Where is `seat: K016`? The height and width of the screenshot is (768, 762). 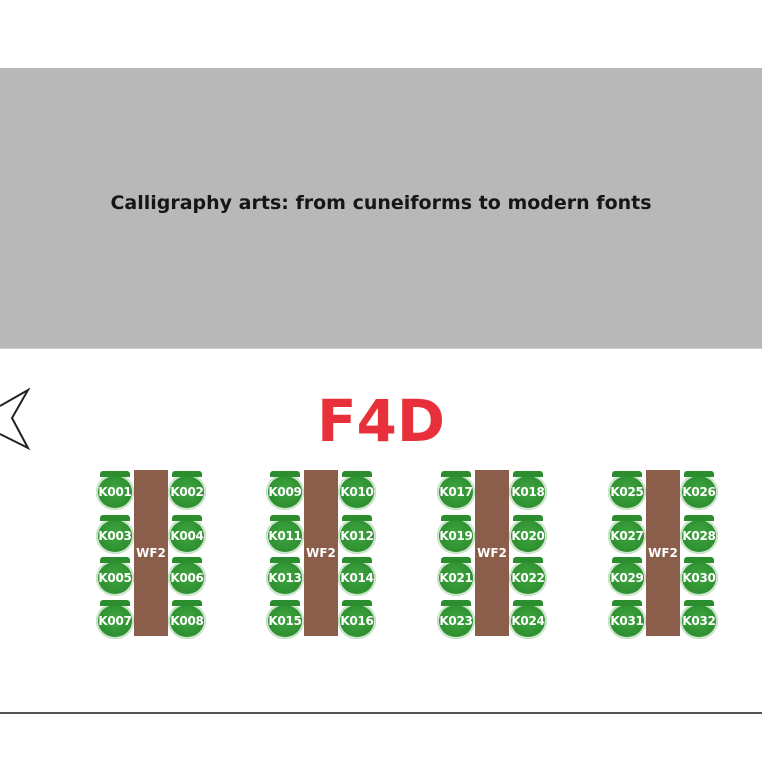
seat: K016 is located at coordinates (357, 619).